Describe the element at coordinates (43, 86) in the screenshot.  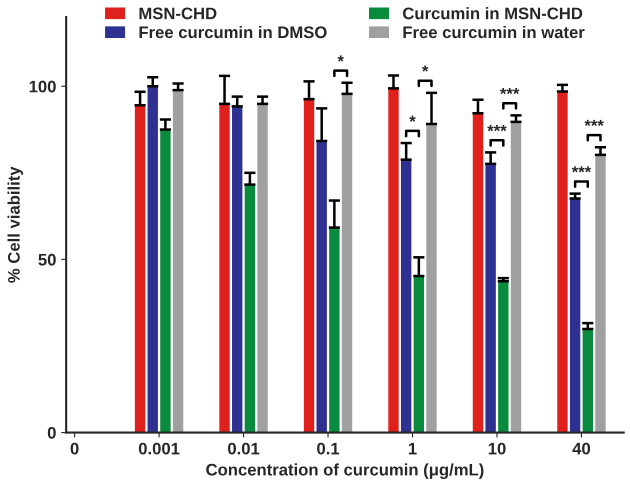
I see `y-tick-label: 100` at that location.